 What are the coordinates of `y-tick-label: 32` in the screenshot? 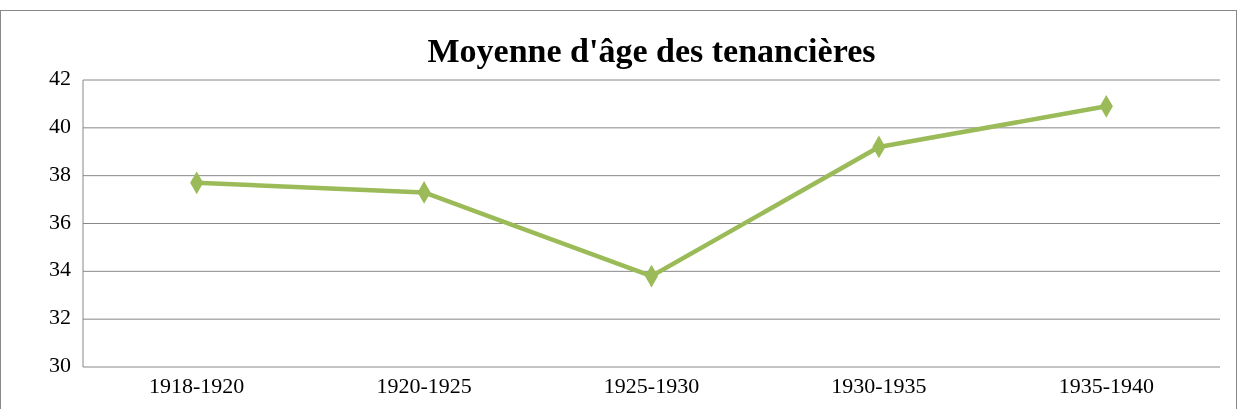 It's located at (60, 317).